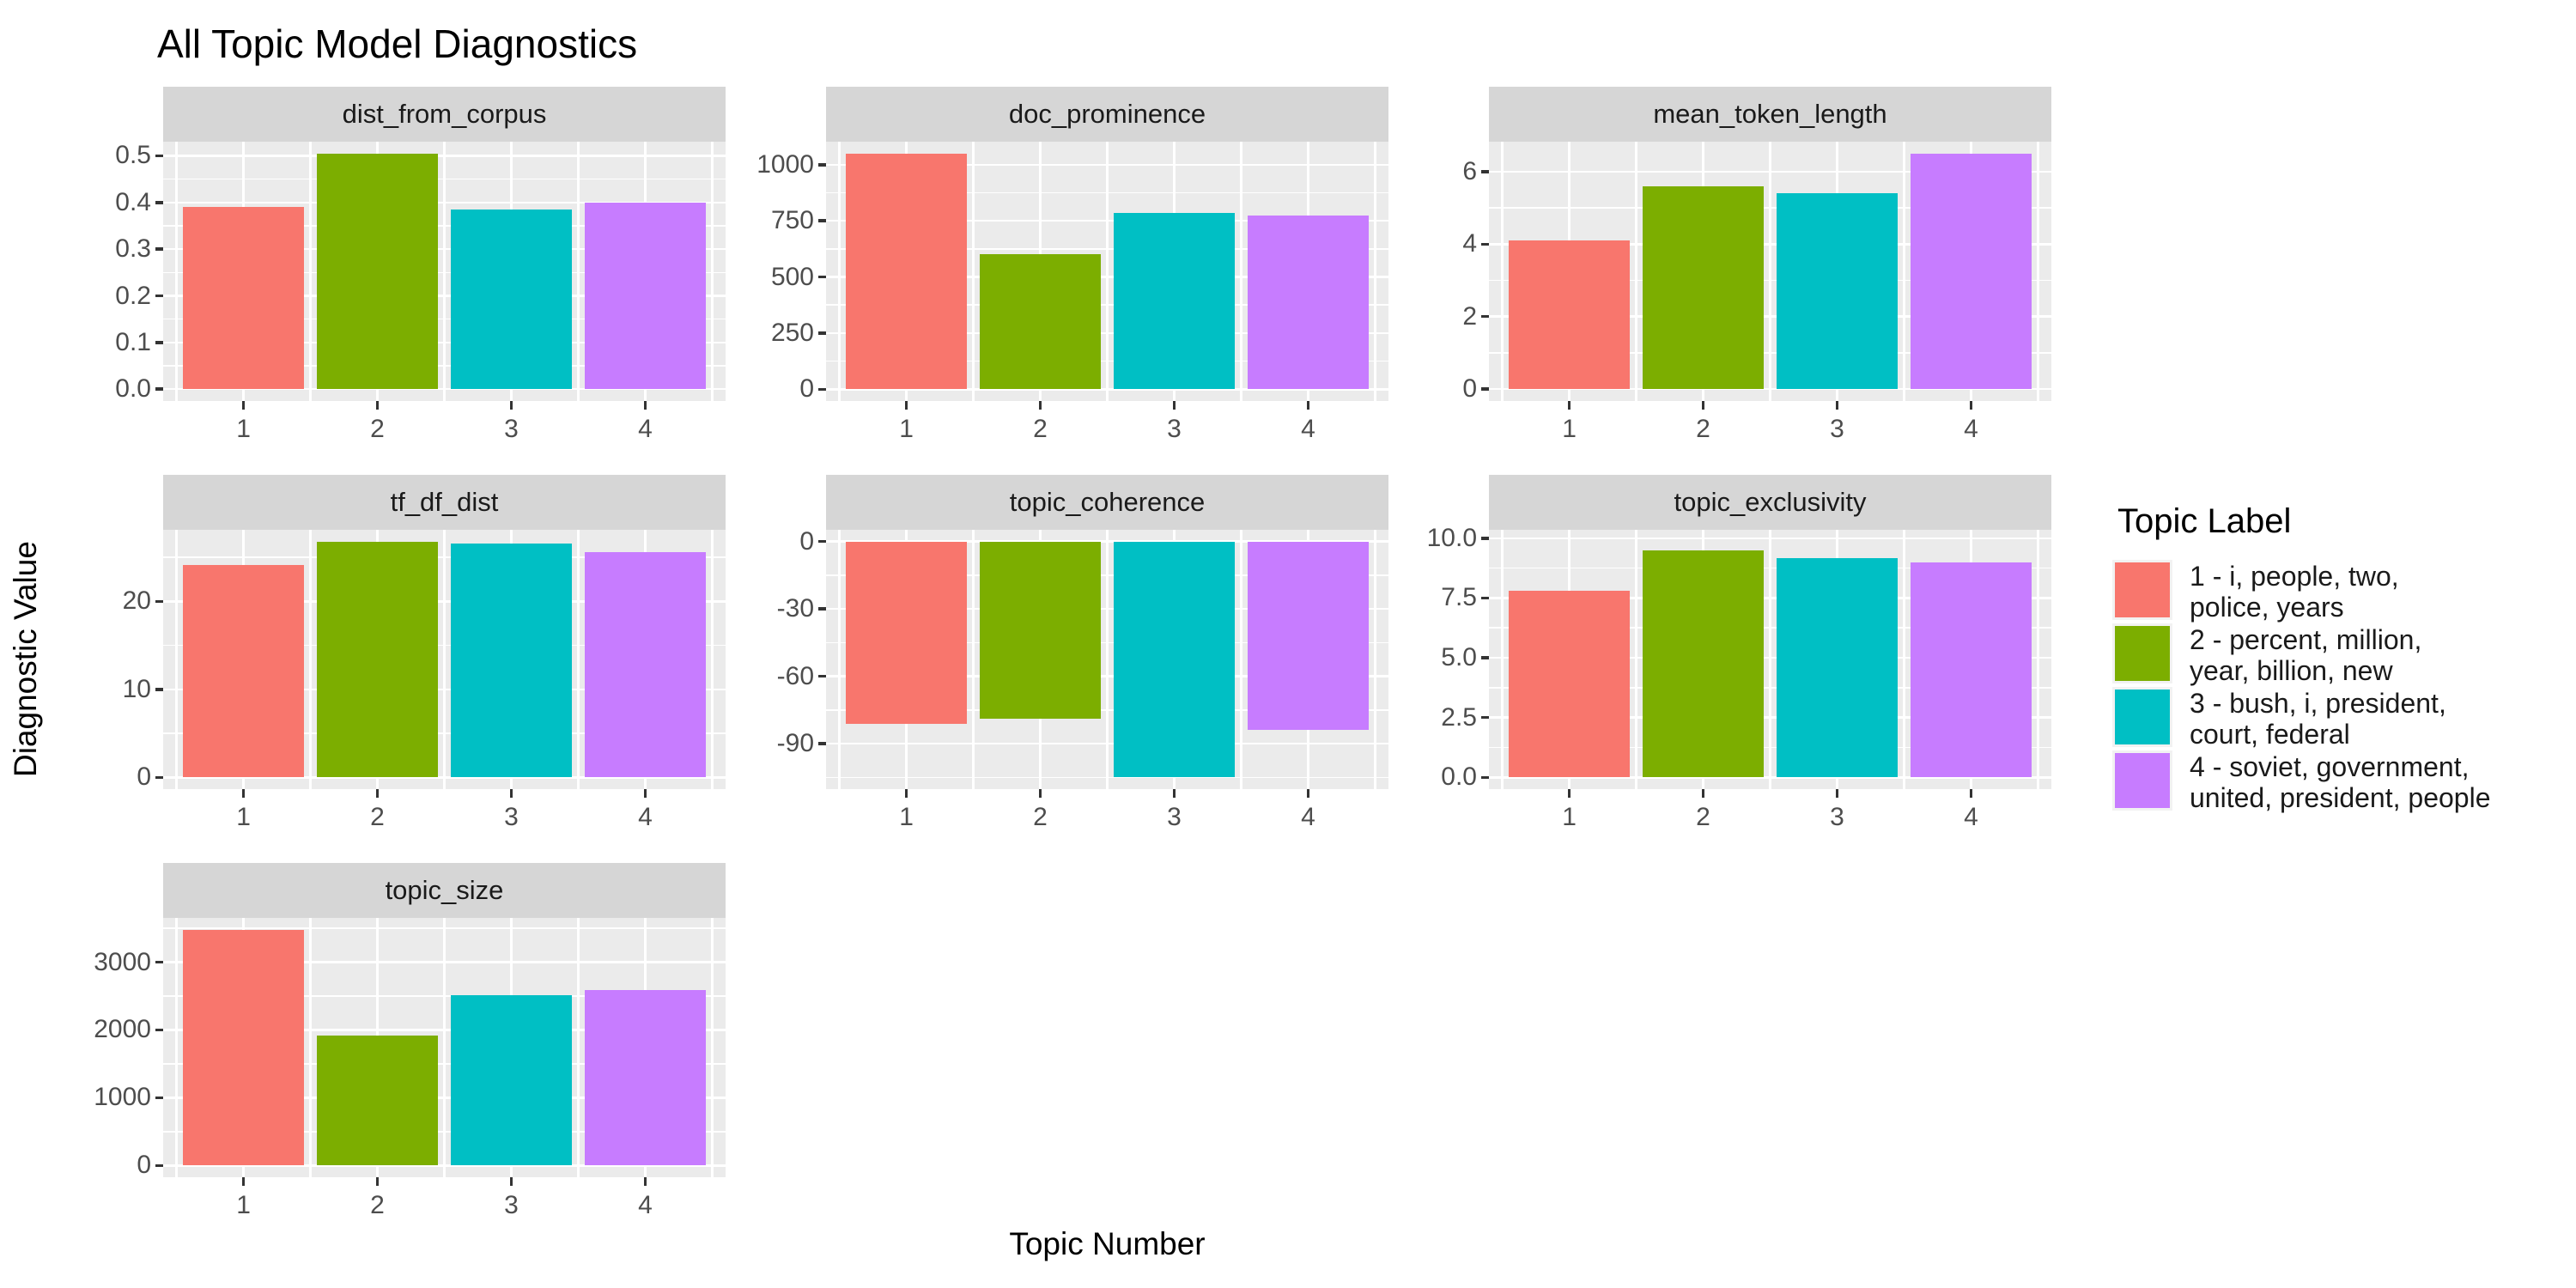  I want to click on y-tick-label: 10, so click(137, 689).